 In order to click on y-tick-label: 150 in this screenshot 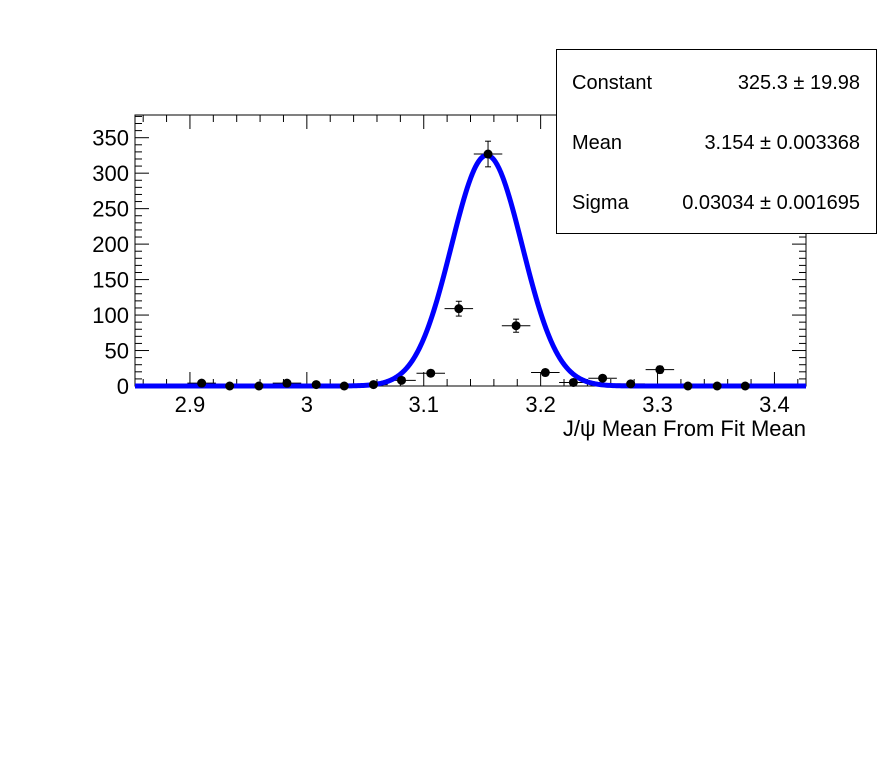, I will do `click(110, 280)`.